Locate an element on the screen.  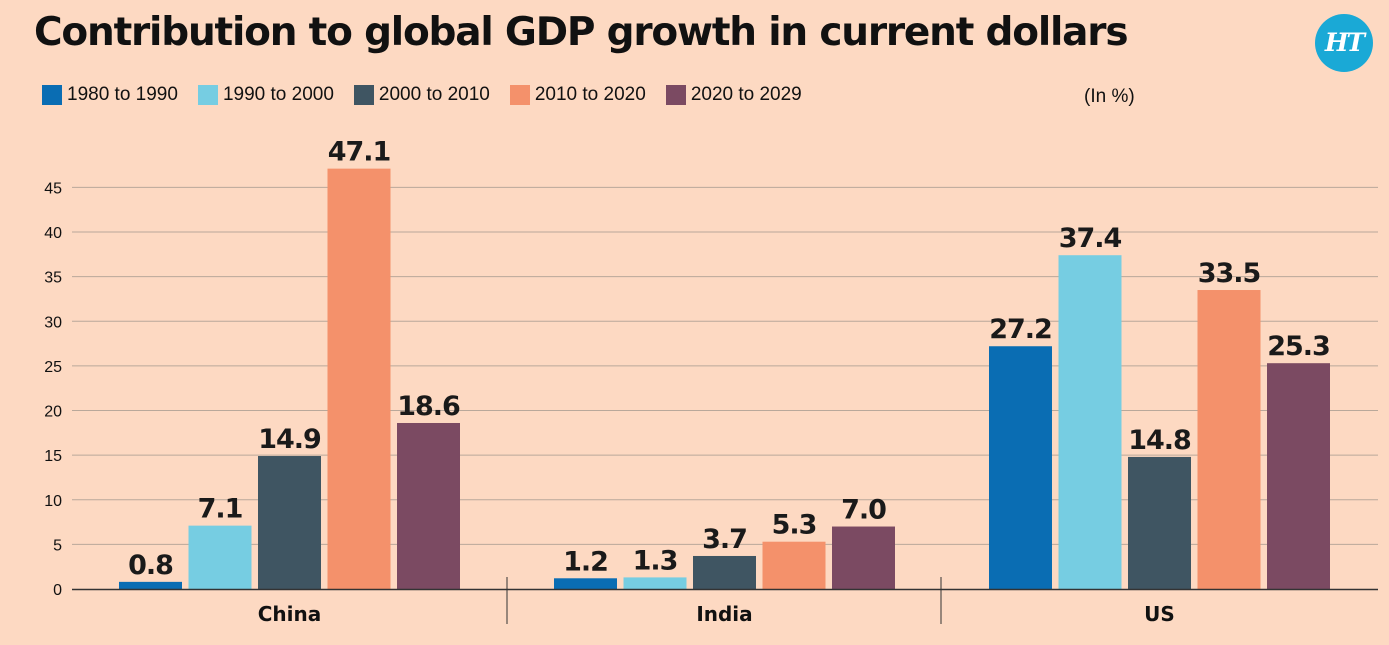
bar-china-1990-to-2000 is located at coordinates (220, 557).